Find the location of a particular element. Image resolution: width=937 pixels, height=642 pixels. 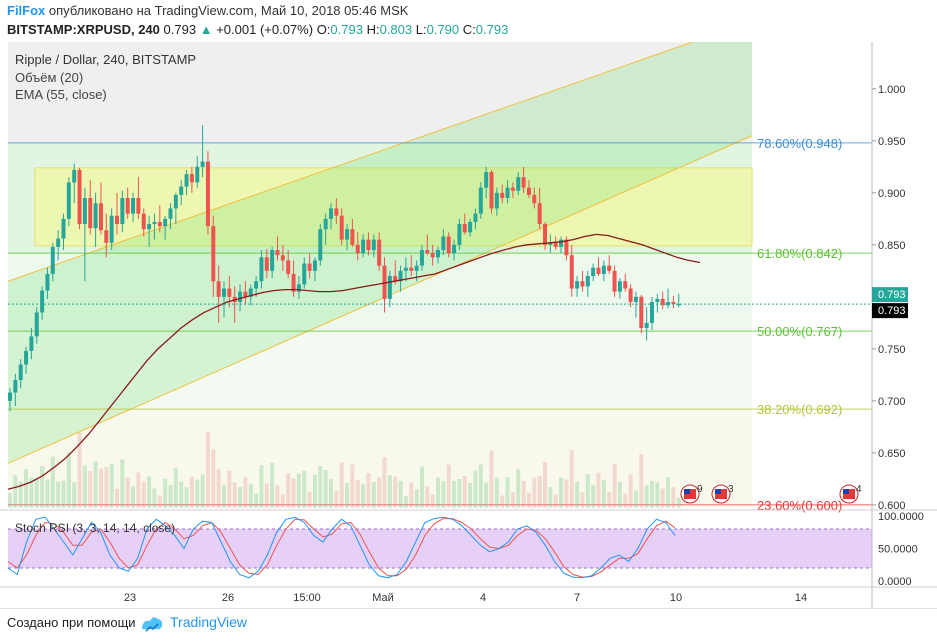

time-tick-label: 7 is located at coordinates (577, 598).